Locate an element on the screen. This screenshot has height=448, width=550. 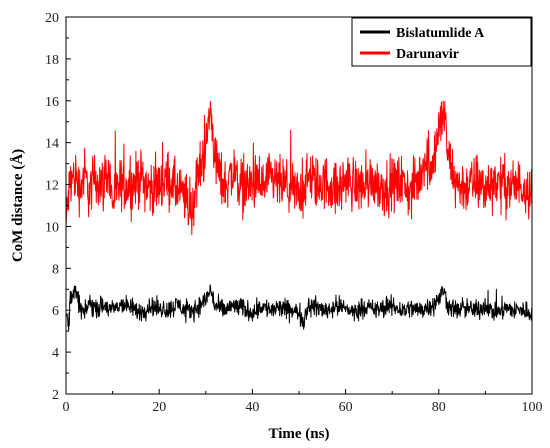
y-tick-label: 20 is located at coordinates (52, 18).